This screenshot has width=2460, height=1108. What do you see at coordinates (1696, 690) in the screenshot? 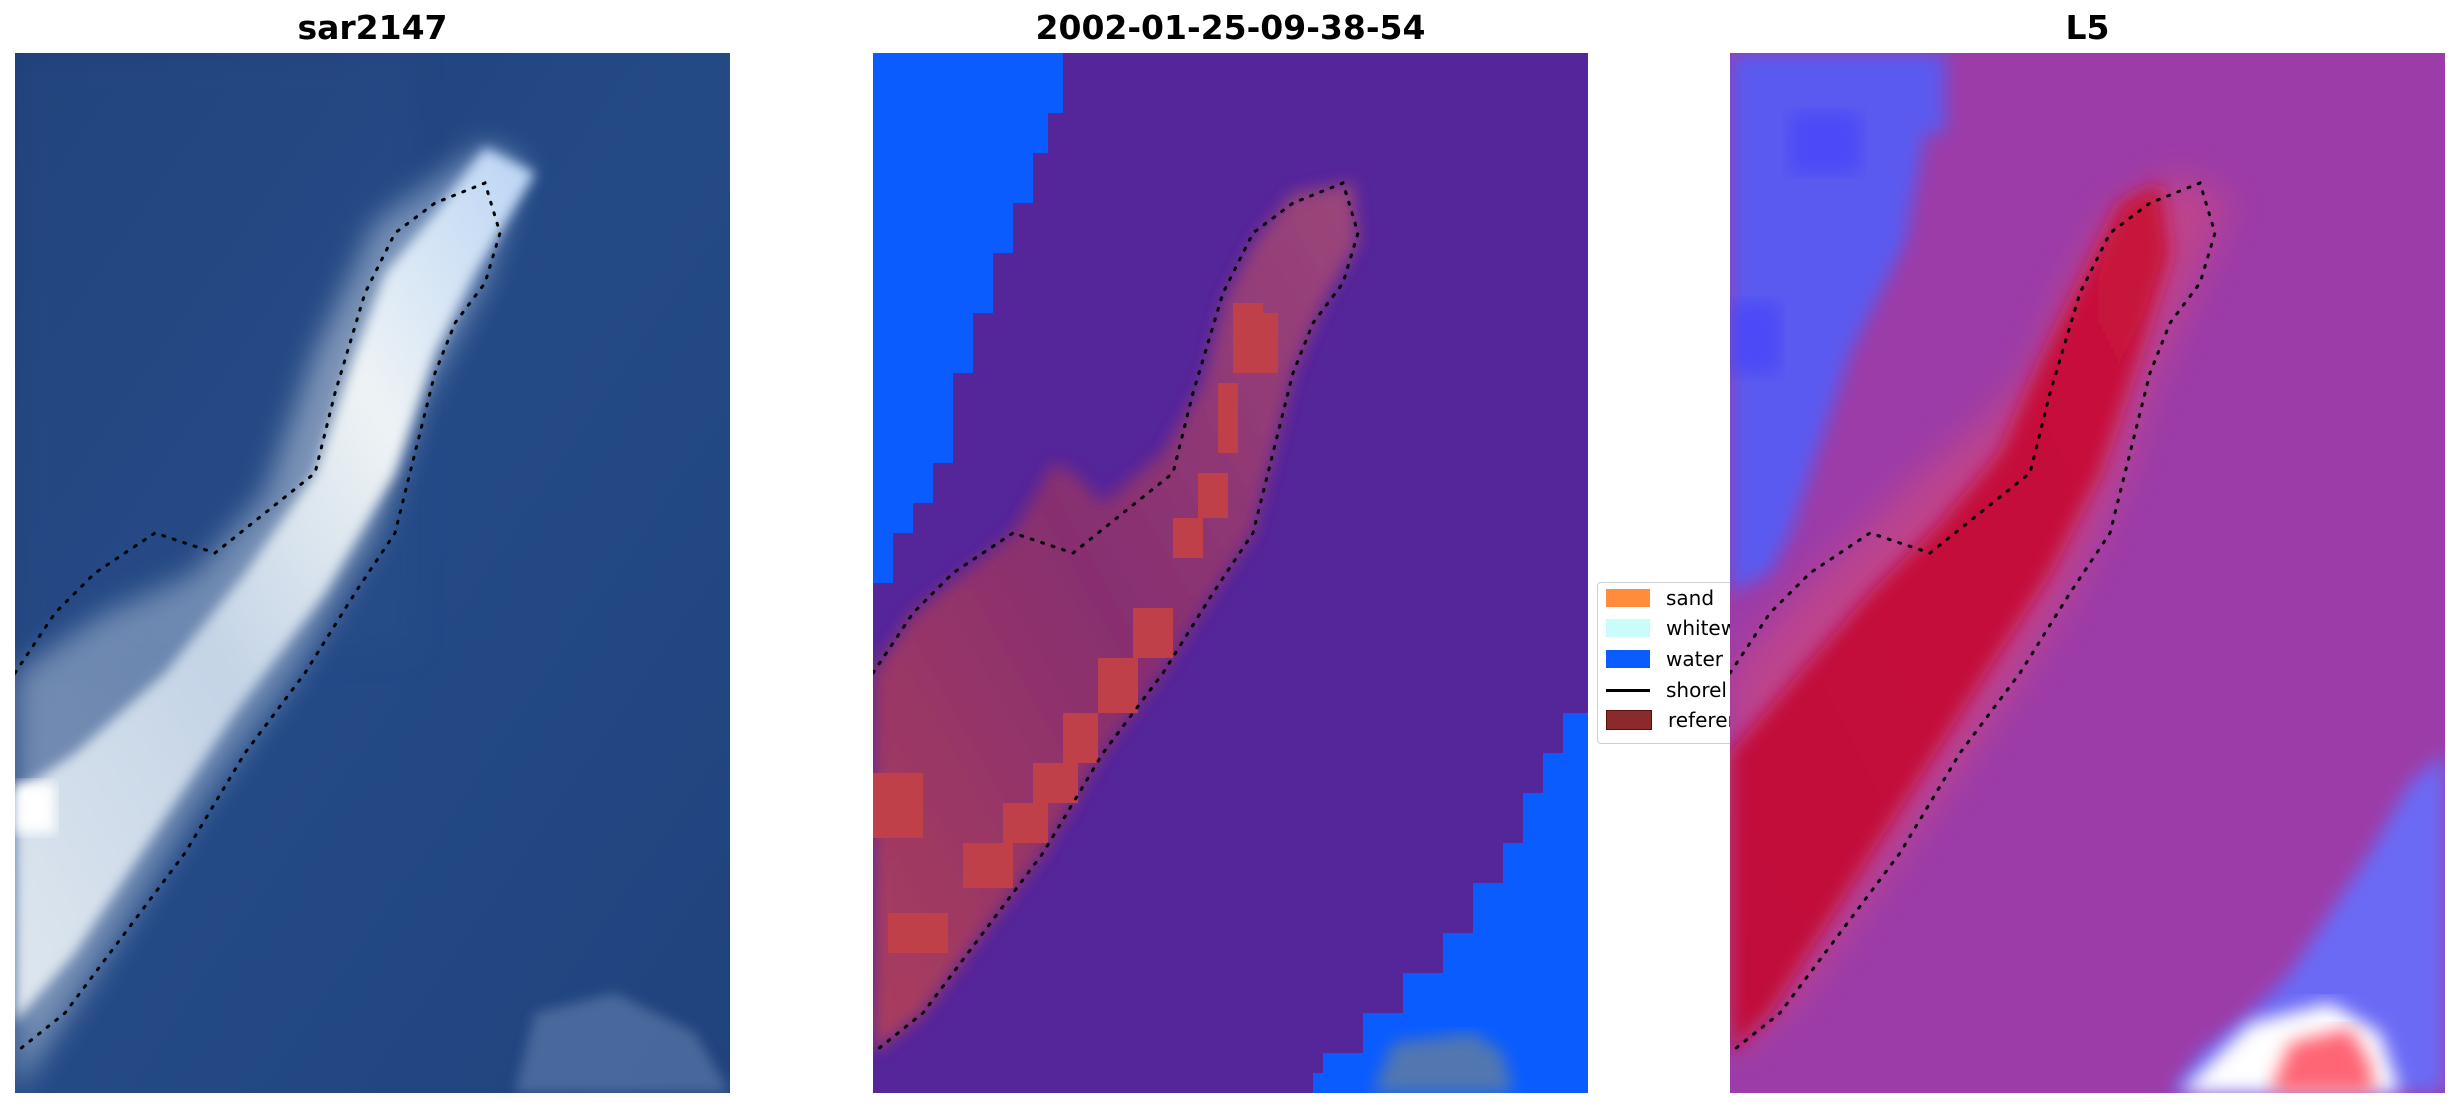
I see `legend-label: shorel` at bounding box center [1696, 690].